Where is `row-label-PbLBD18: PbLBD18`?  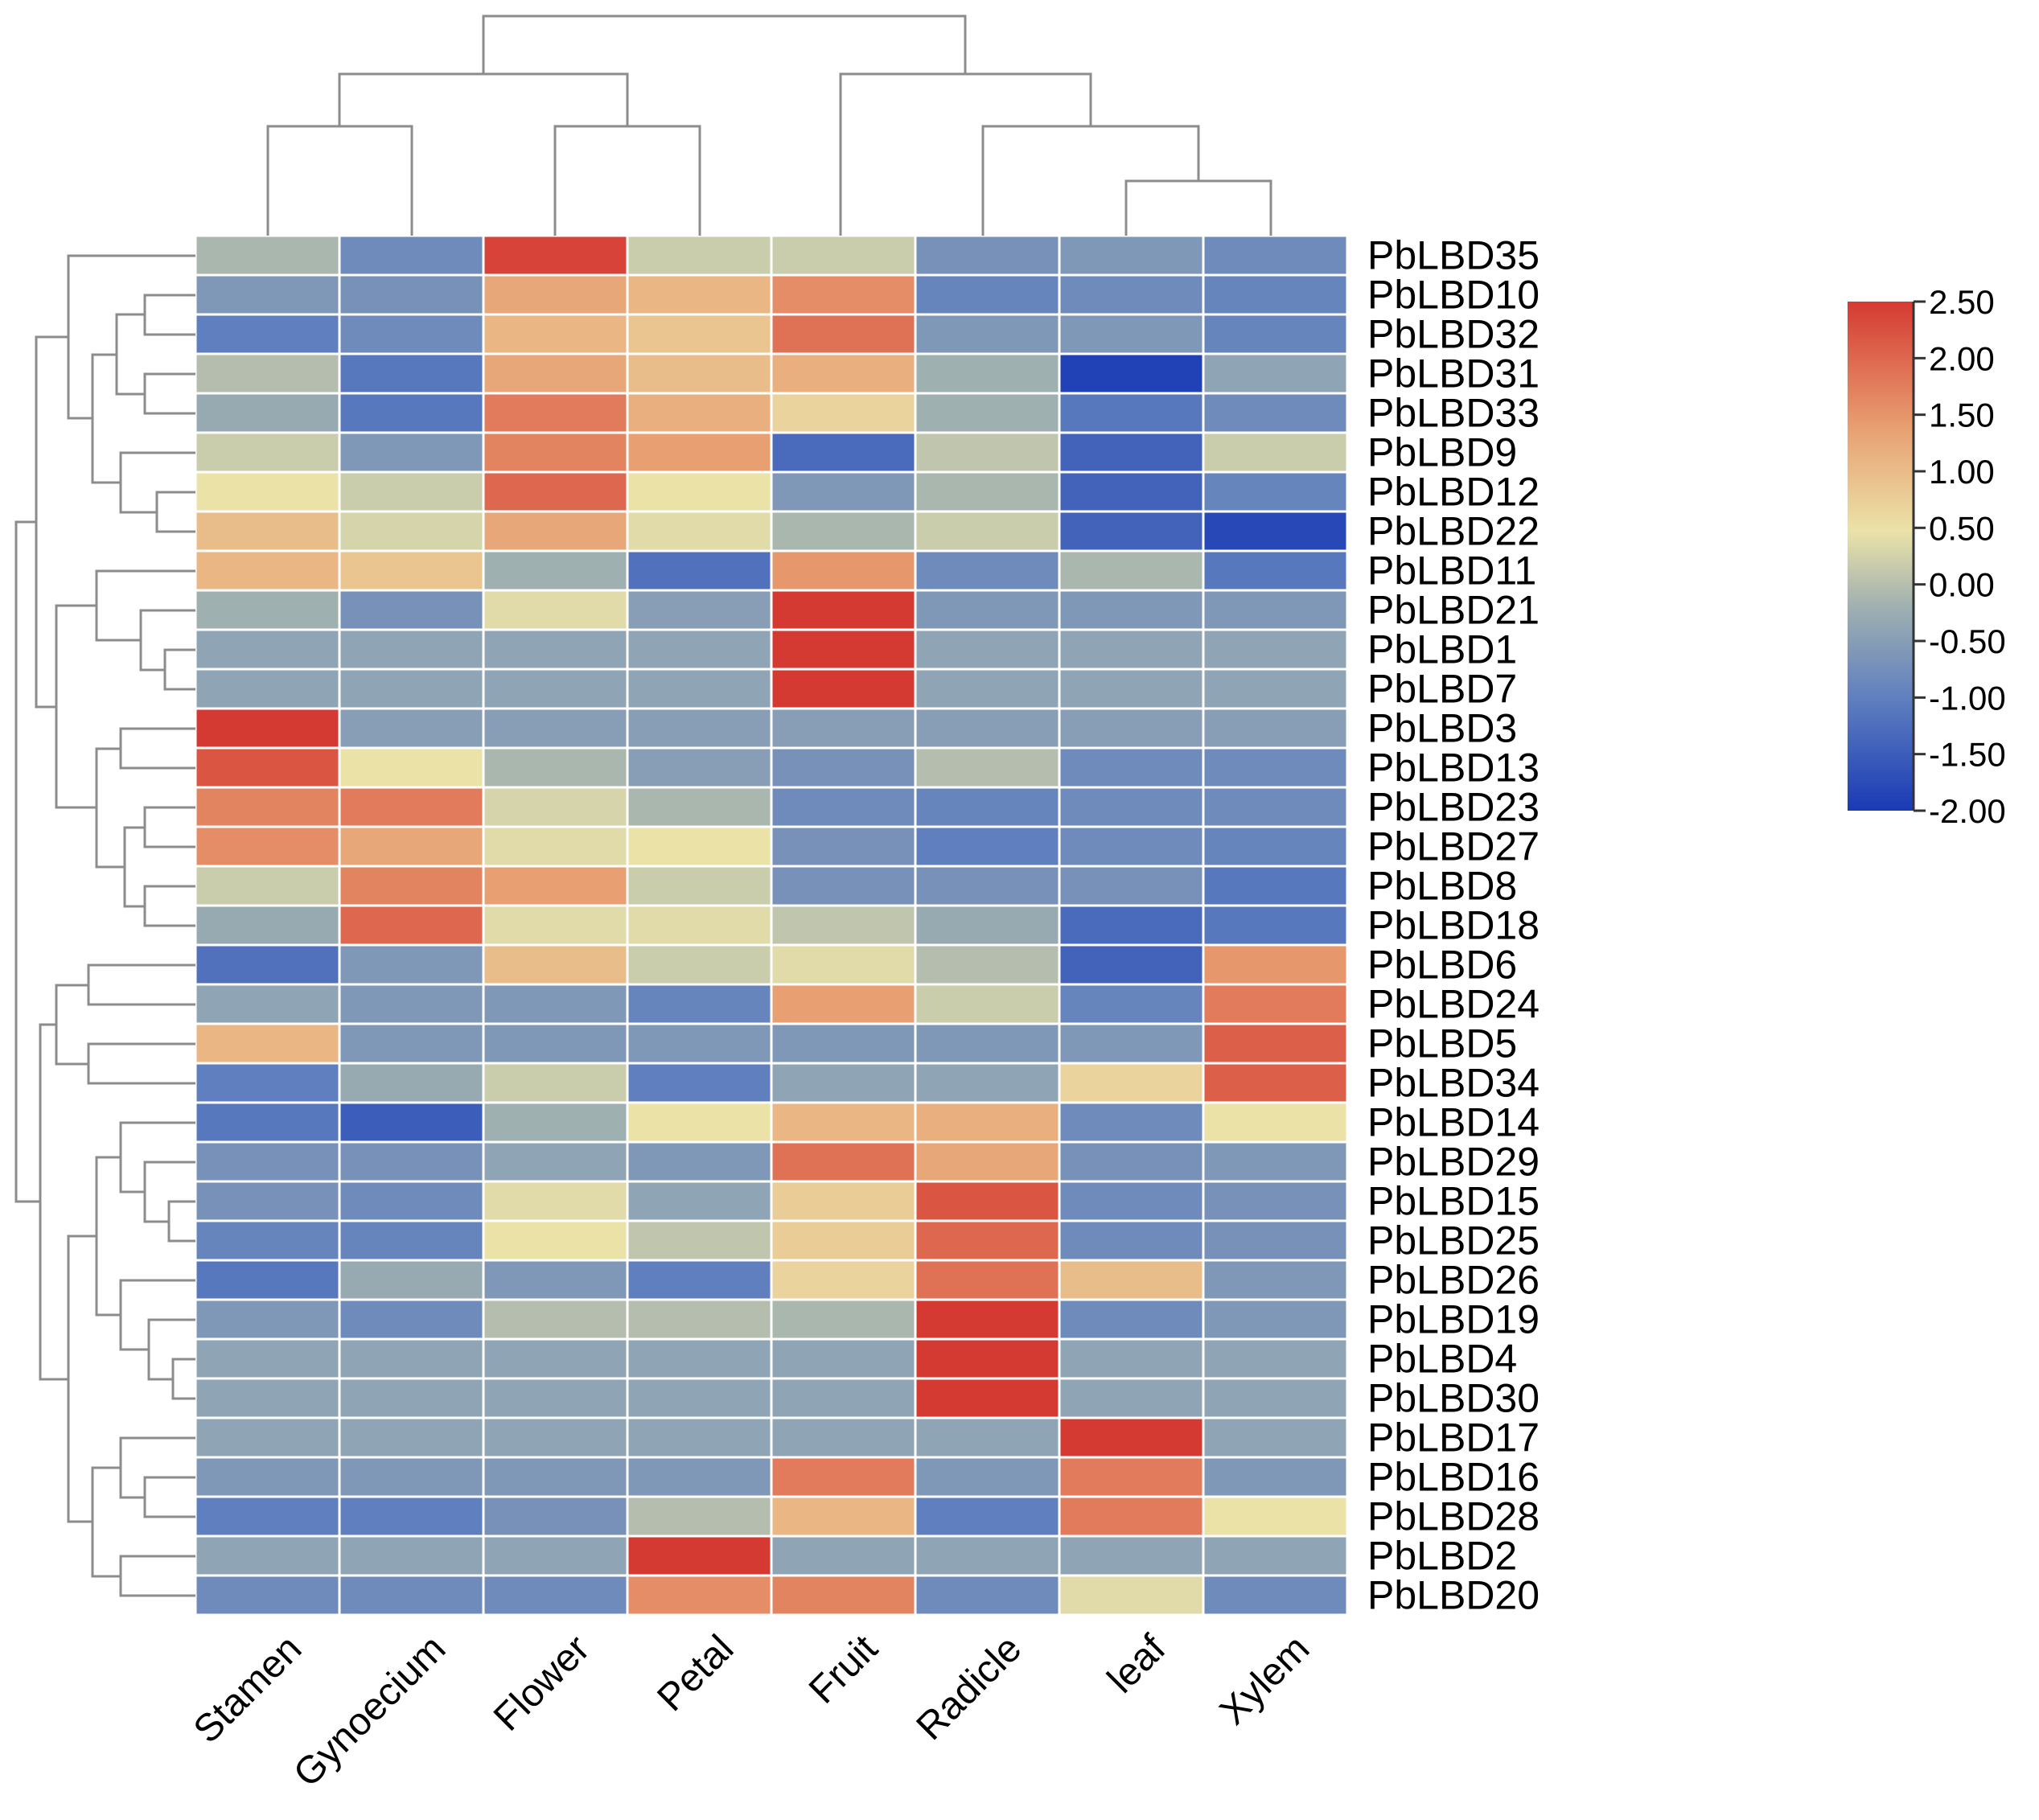 row-label-PbLBD18: PbLBD18 is located at coordinates (1453, 926).